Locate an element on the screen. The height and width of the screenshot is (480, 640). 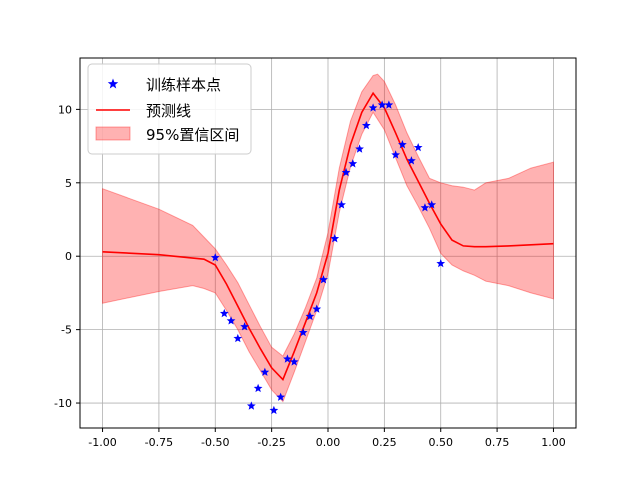
x-tick-label: 0.25 is located at coordinates (384, 442).